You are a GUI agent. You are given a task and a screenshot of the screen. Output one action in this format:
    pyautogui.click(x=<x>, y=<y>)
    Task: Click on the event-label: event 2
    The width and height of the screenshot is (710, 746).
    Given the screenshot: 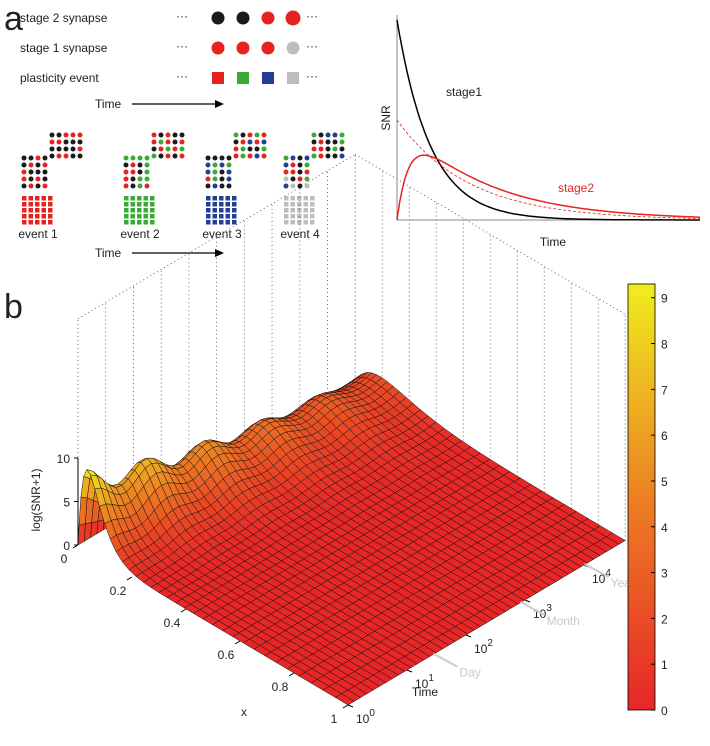 What is the action you would take?
    pyautogui.click(x=140, y=234)
    